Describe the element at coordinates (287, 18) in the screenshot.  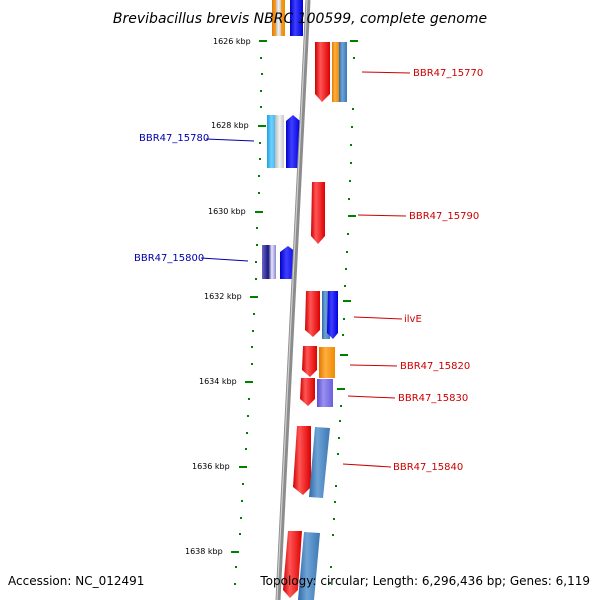
I see `gene-top-partial` at that location.